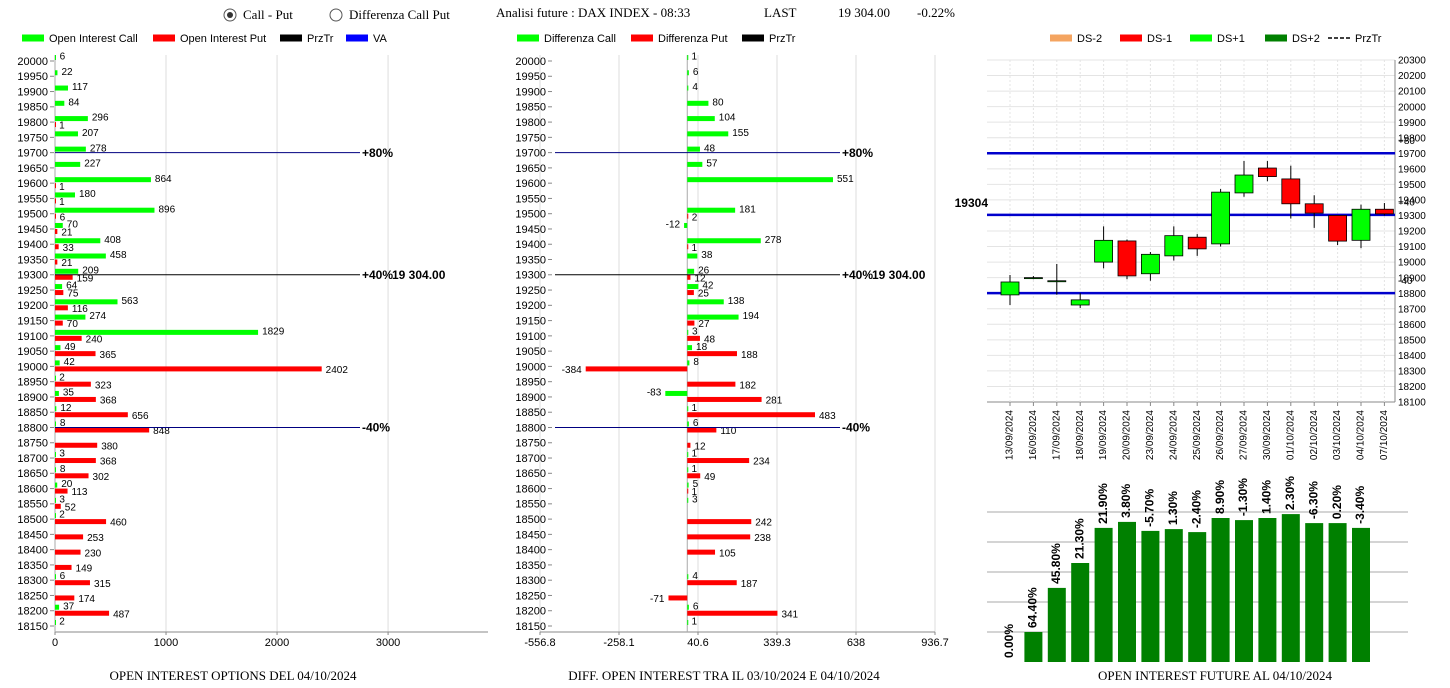 This screenshot has width=1450, height=688. What do you see at coordinates (336, 15) in the screenshot?
I see `radio` at bounding box center [336, 15].